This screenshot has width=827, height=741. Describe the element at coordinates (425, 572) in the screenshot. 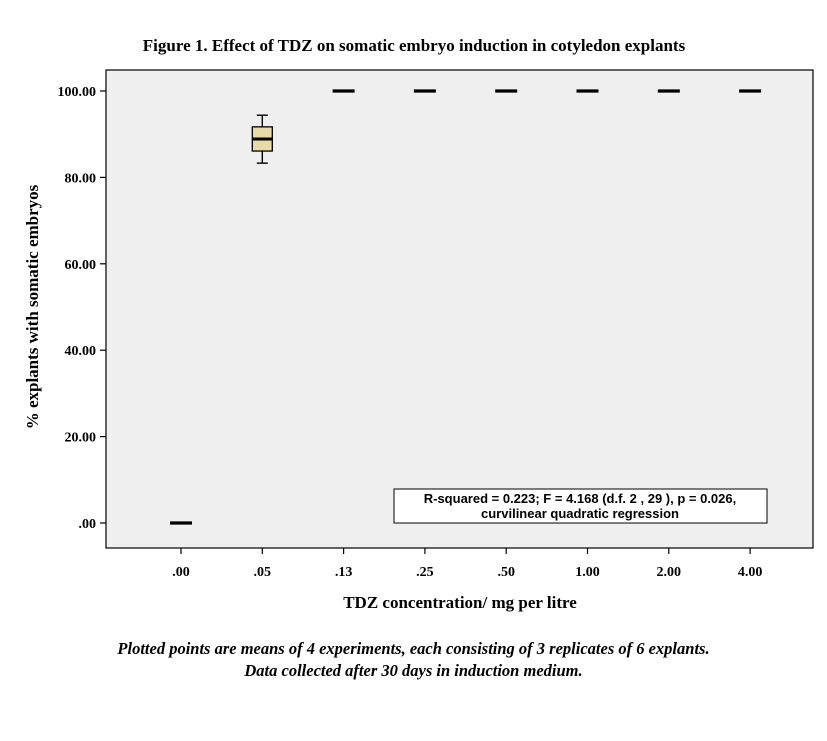

I see `x-tick-label: .25` at that location.